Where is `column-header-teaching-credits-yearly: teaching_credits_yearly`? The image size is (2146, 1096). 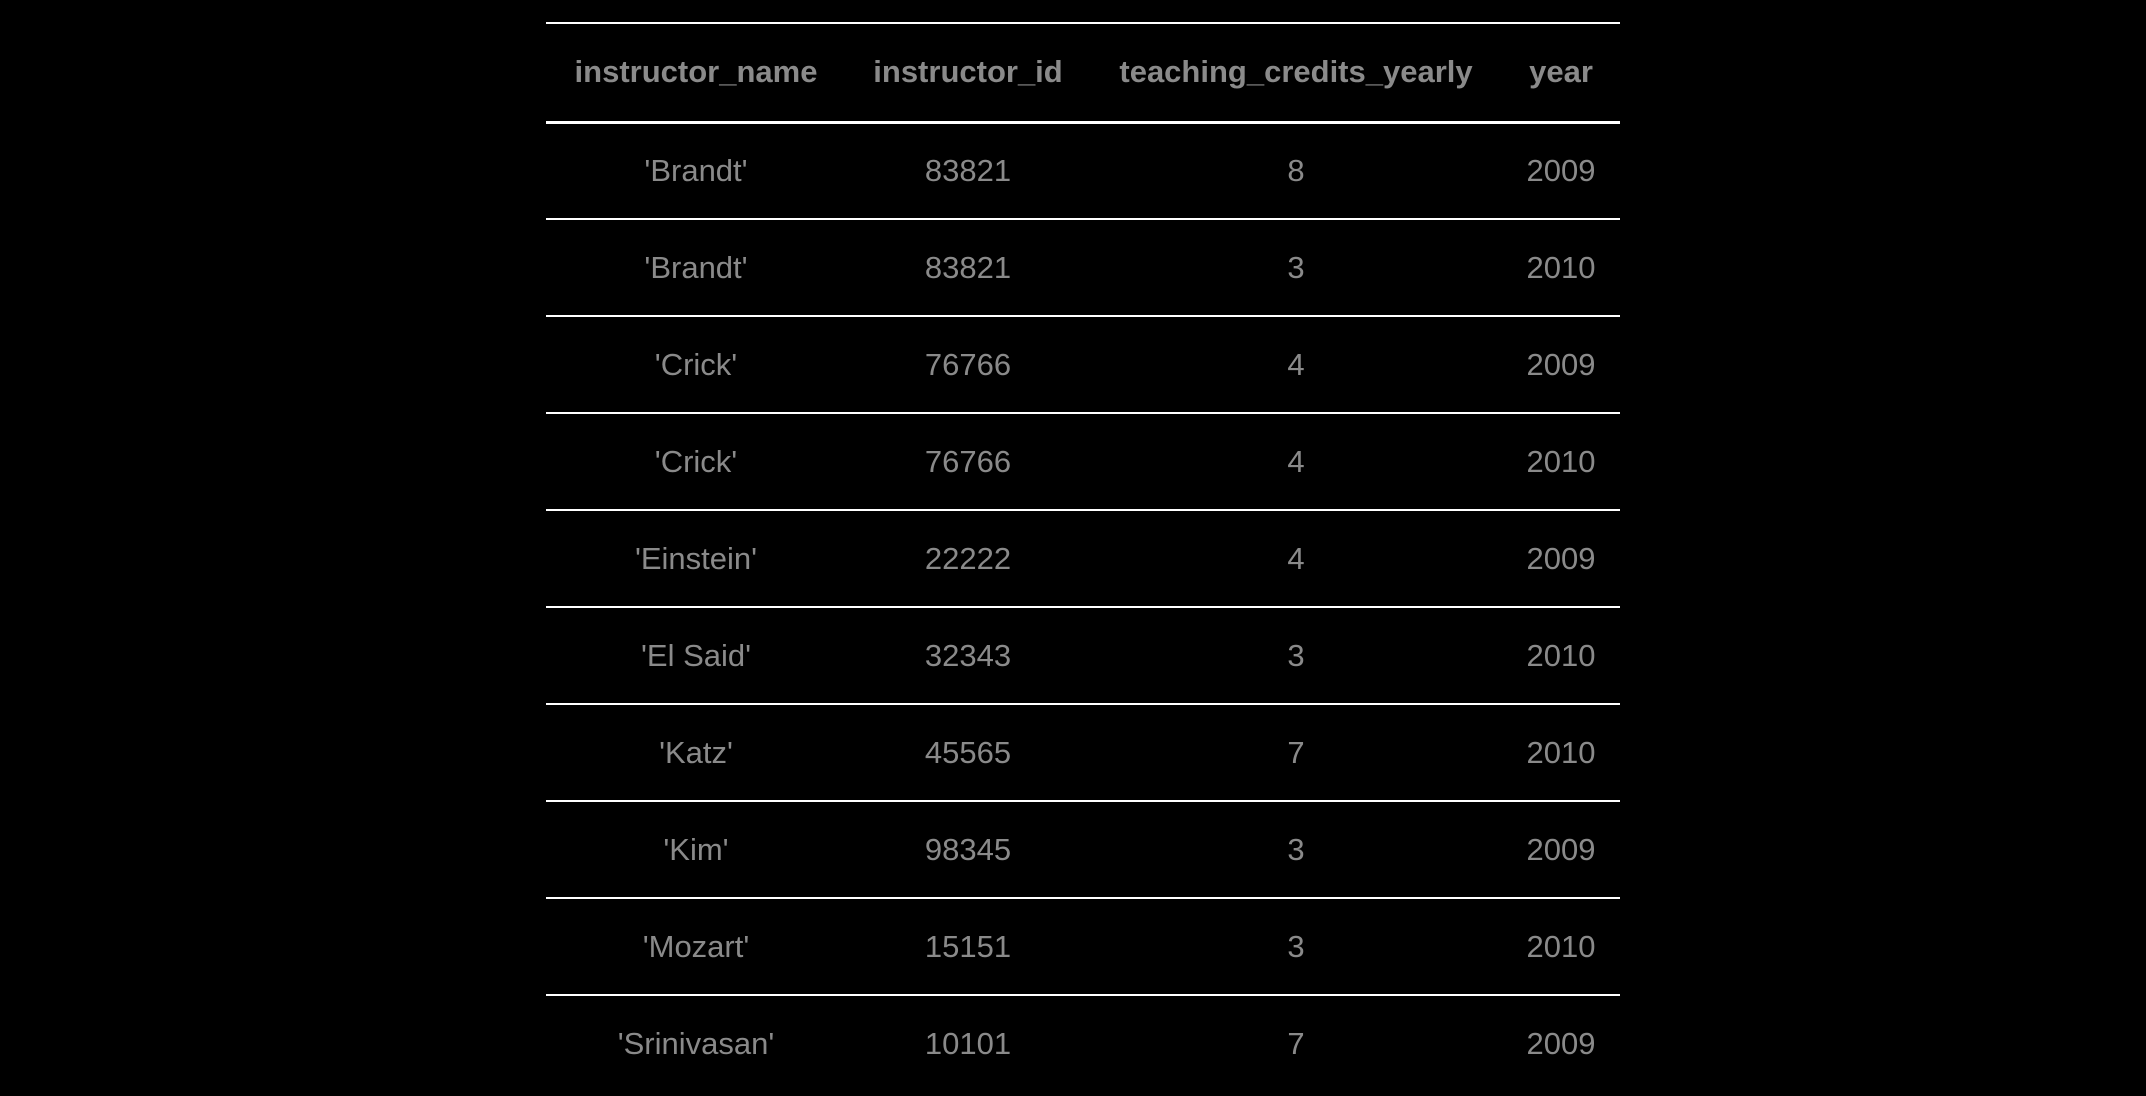
column-header-teaching-credits-yearly: teaching_credits_yearly is located at coordinates (1296, 72).